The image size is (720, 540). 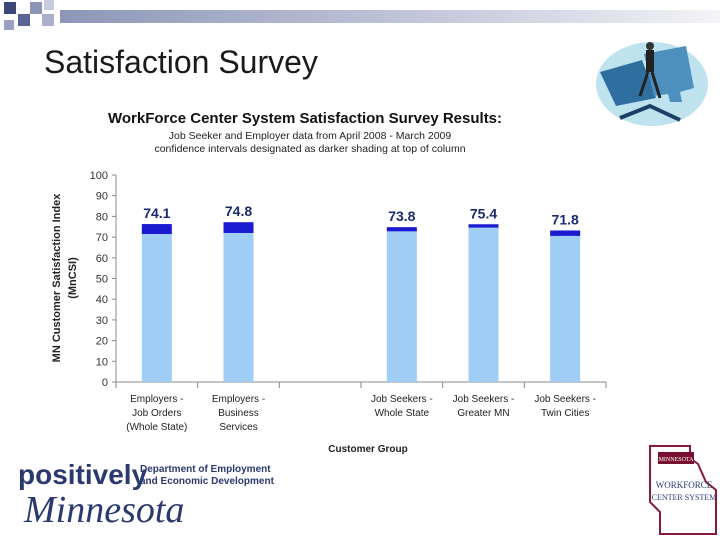 I want to click on puzzle-man-clipart-icon, so click(x=652, y=84).